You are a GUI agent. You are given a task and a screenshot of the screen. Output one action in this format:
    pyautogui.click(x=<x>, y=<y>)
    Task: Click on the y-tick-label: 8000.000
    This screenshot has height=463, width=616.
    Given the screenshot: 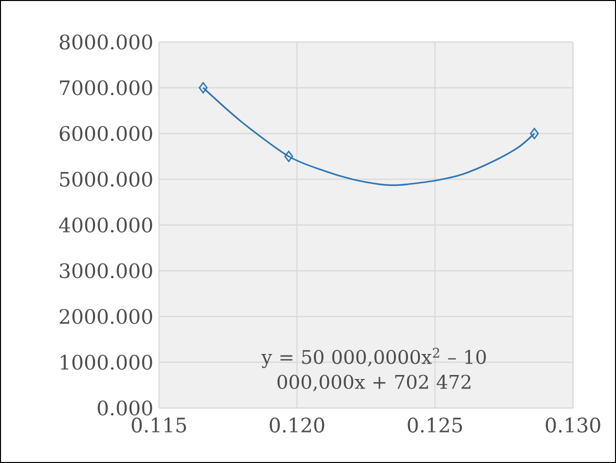 What is the action you would take?
    pyautogui.click(x=106, y=42)
    